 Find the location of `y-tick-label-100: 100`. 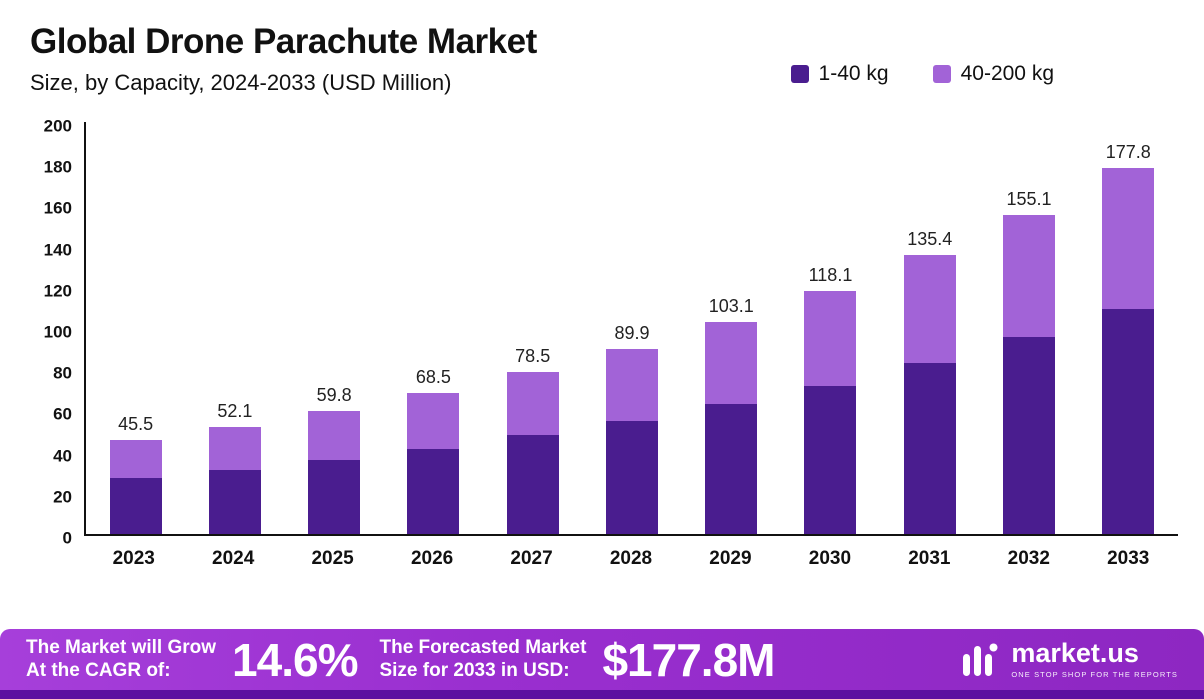

y-tick-label-100: 100 is located at coordinates (57, 332).